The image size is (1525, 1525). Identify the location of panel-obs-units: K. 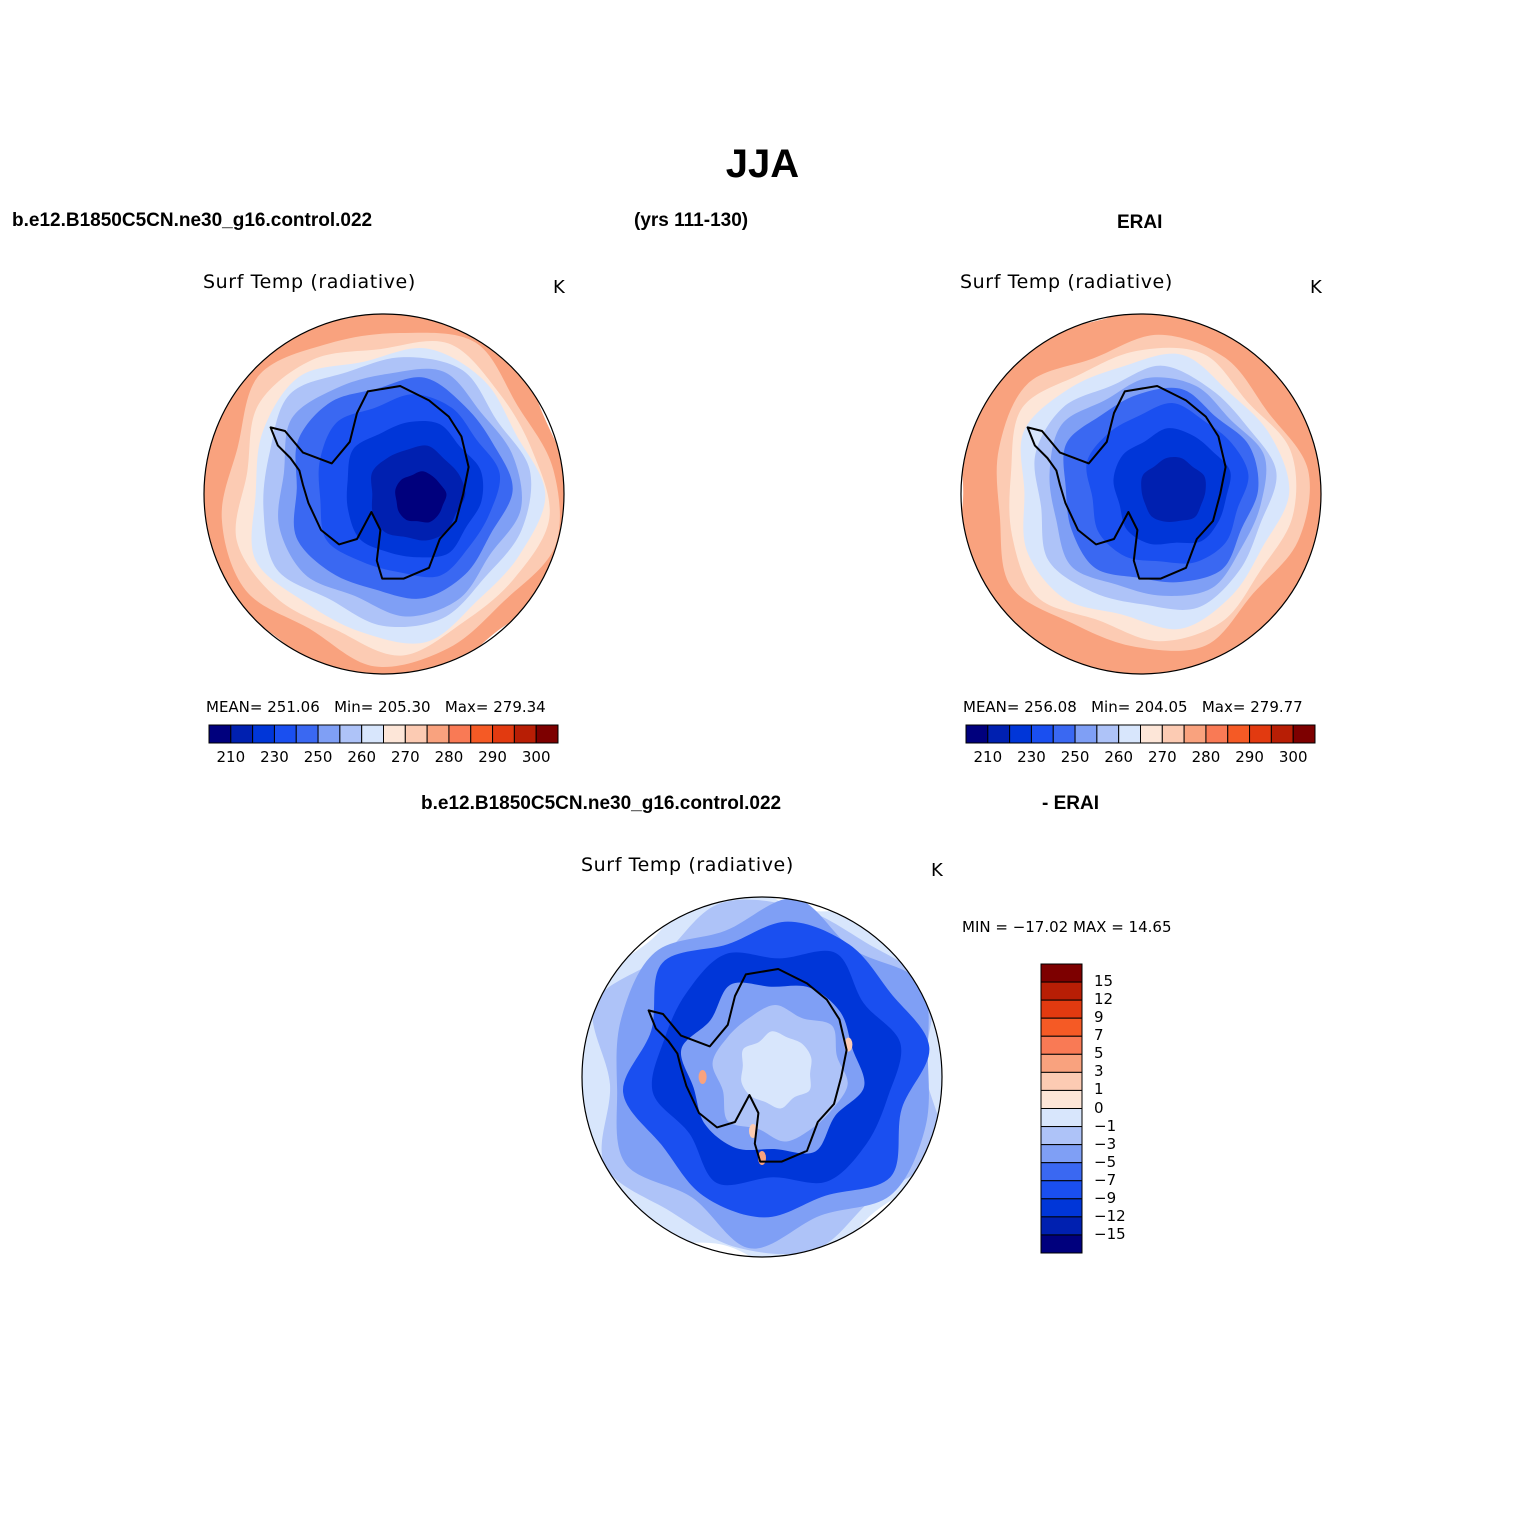
(1316, 287).